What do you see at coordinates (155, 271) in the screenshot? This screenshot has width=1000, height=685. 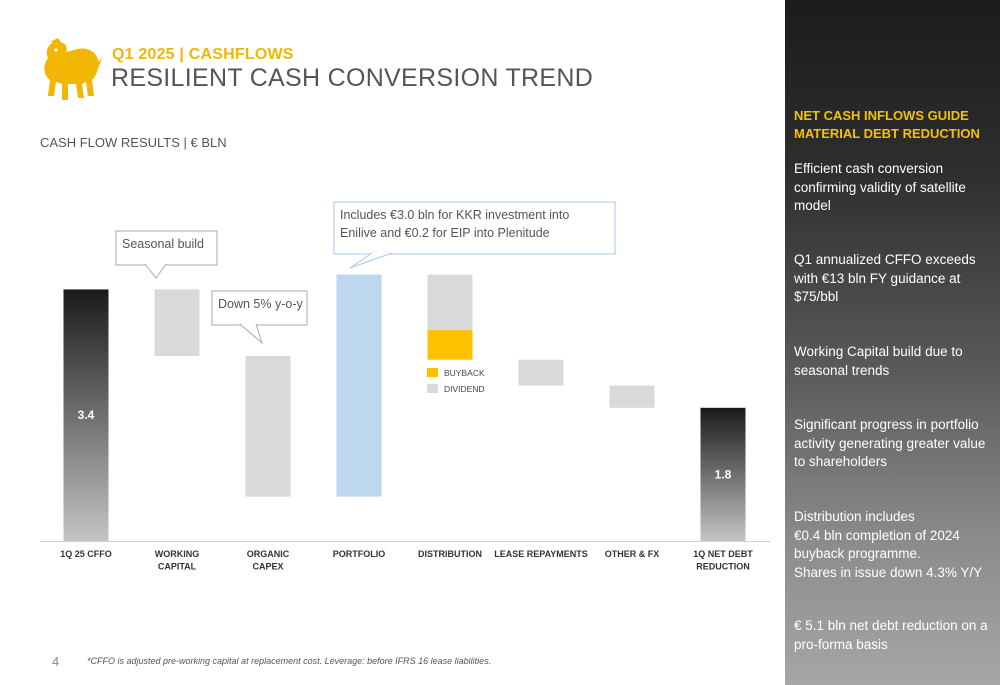 I see `callout-seasonal-pointer` at bounding box center [155, 271].